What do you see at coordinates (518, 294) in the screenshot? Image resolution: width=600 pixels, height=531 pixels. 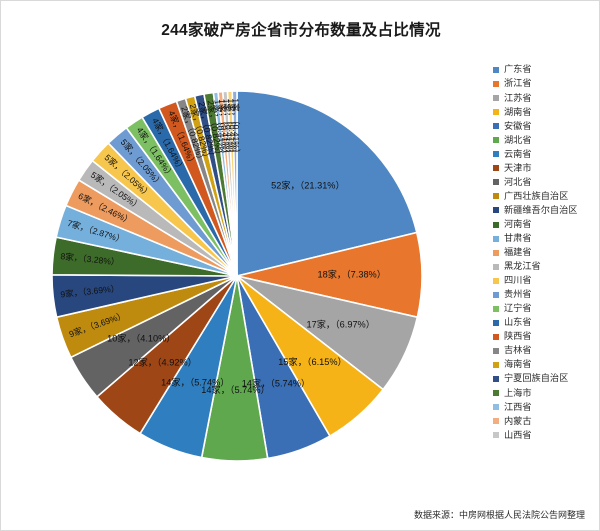 I see `legend-item-label: 贵州省` at bounding box center [518, 294].